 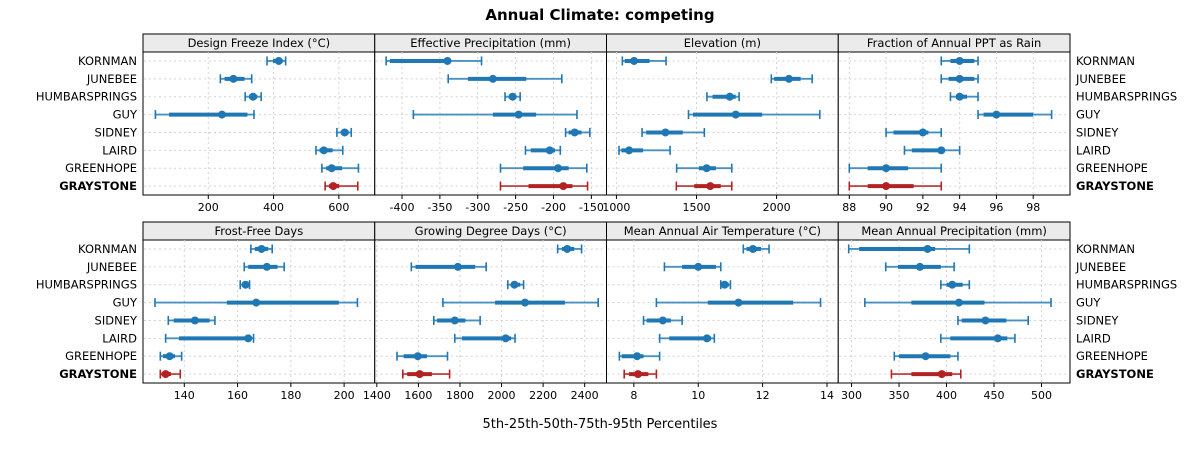 I want to click on axis-tick-label: 1600, so click(x=418, y=395).